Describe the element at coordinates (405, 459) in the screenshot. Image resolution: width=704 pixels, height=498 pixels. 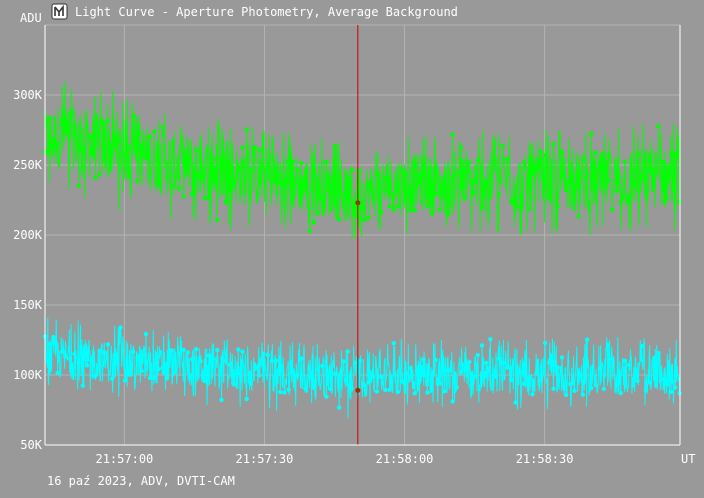
I see `x-tick-label: 21:58:00` at that location.